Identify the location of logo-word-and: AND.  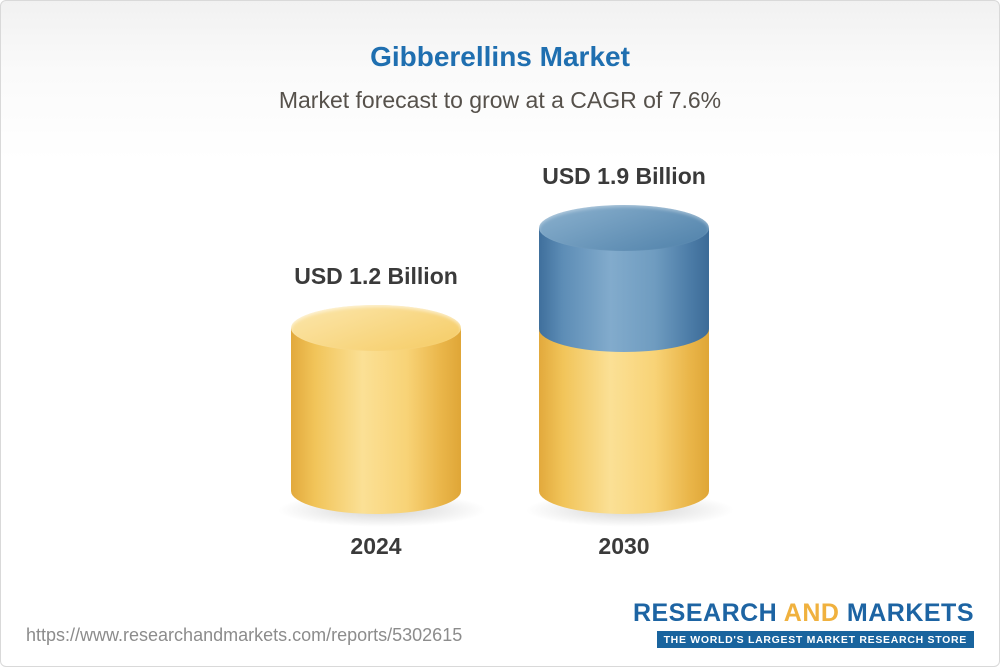
(811, 613).